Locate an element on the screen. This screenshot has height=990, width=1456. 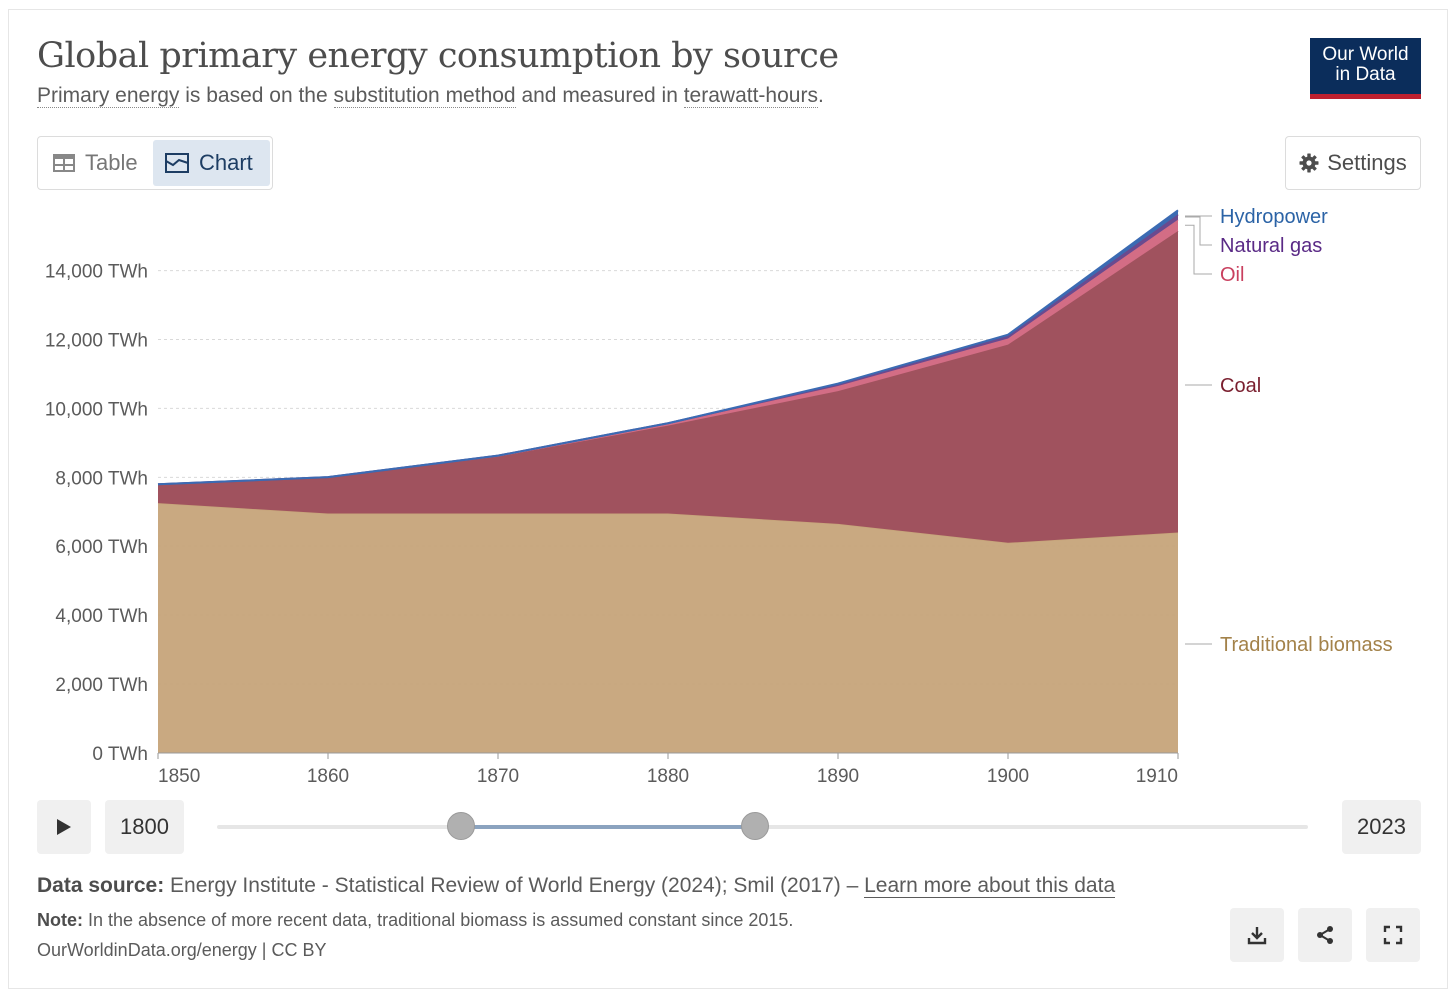
settings-button: Settings is located at coordinates (1353, 163).